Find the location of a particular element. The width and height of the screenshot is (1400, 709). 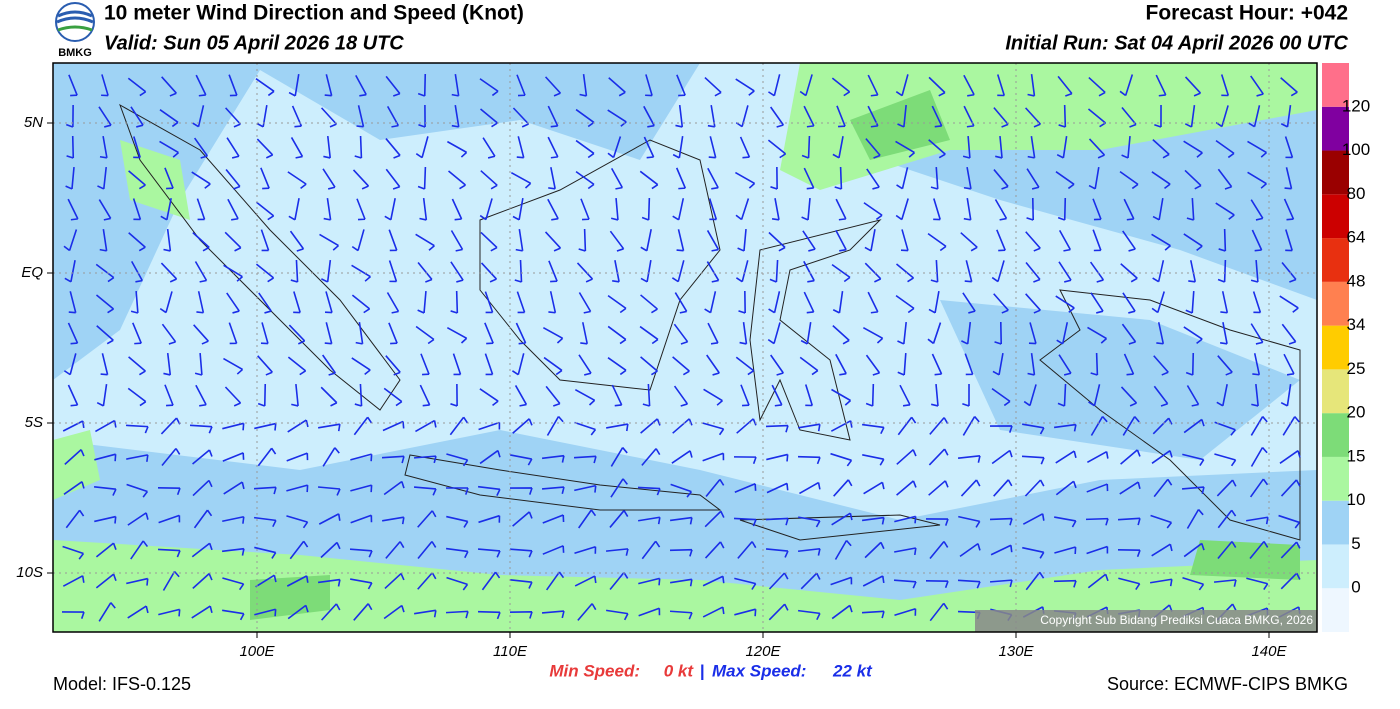

colorbar-label: 15 is located at coordinates (1356, 455).